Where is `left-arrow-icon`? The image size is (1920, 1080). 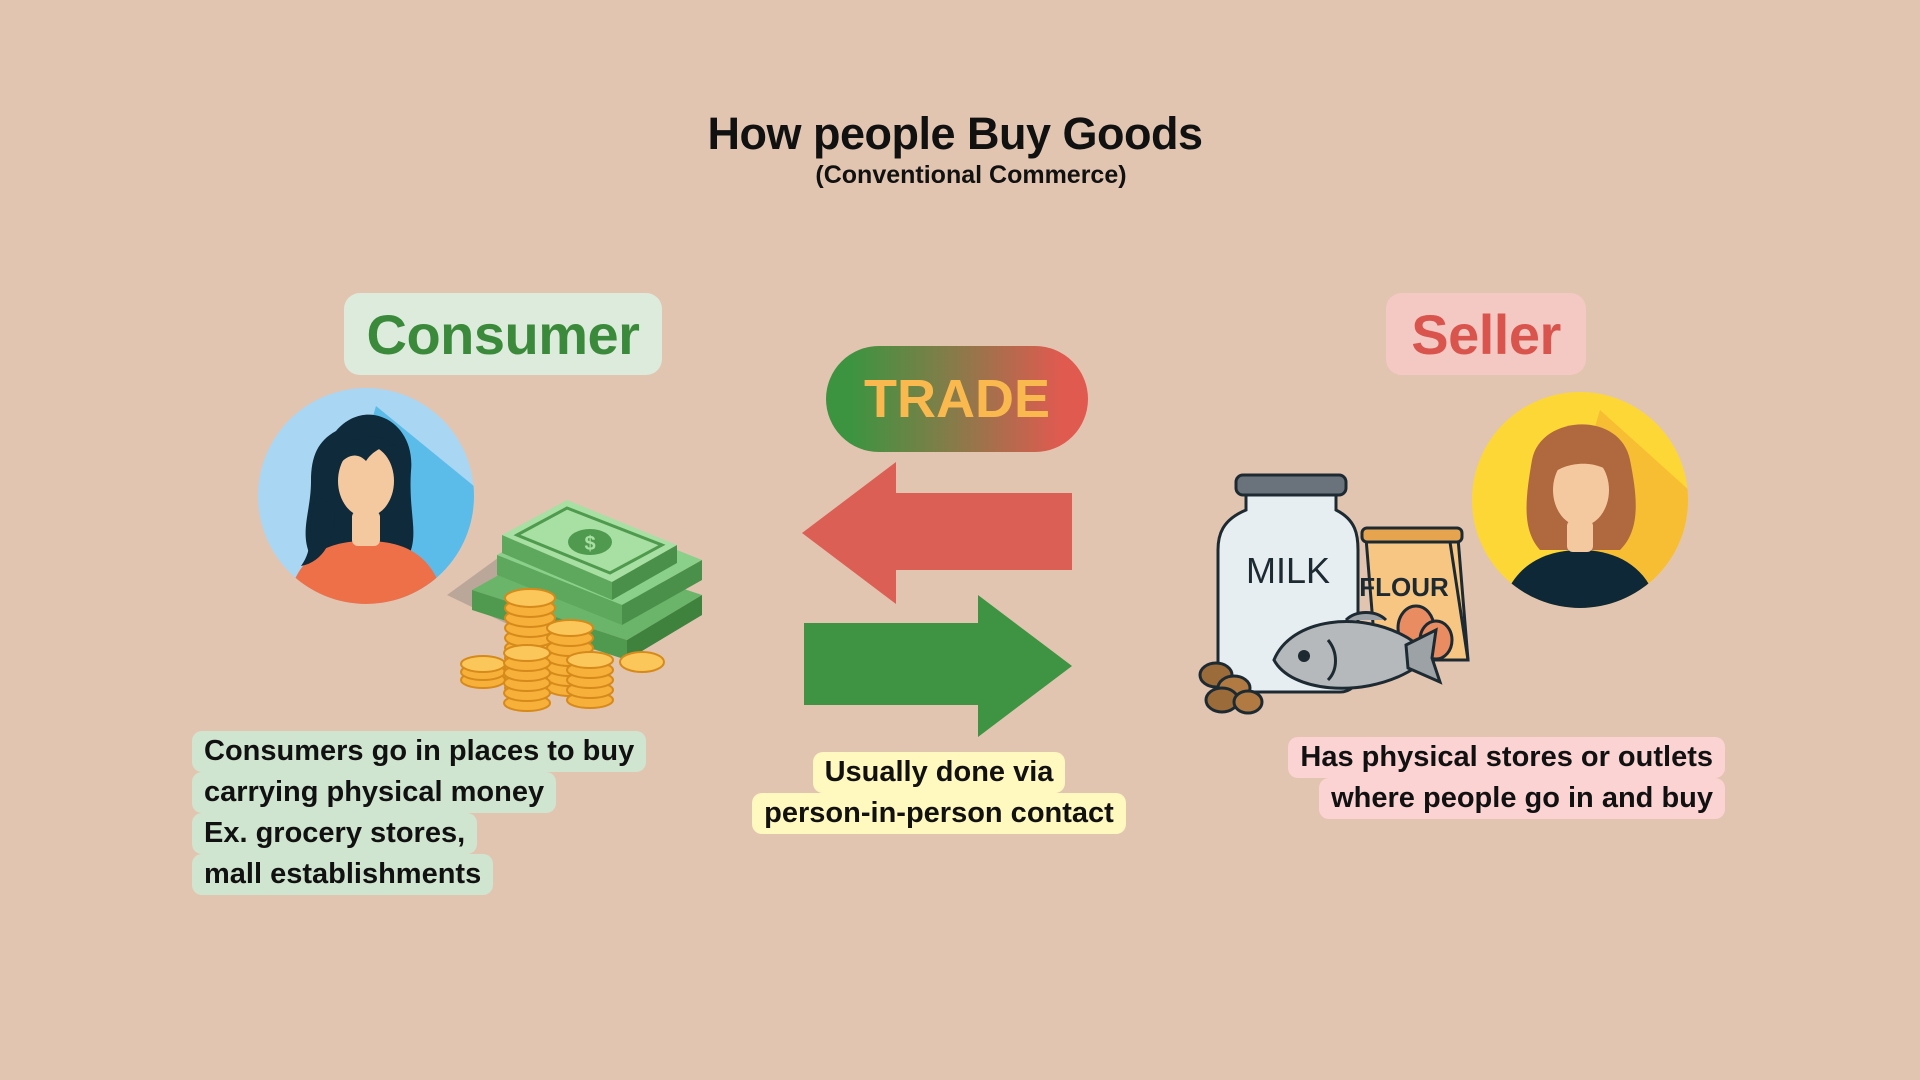 left-arrow-icon is located at coordinates (938, 533).